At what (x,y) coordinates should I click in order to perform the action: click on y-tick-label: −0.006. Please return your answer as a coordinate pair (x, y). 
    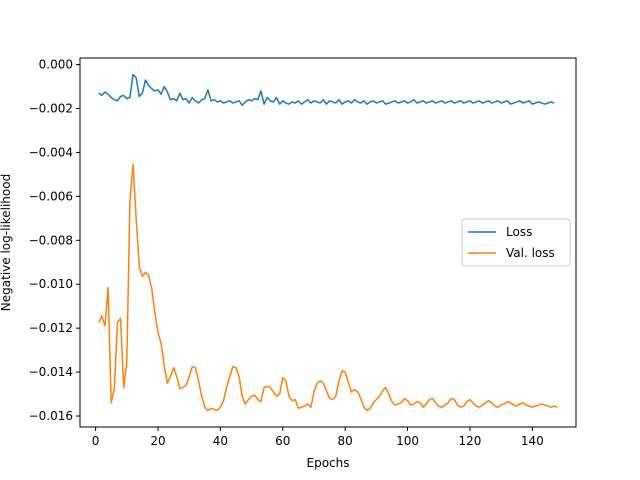
    Looking at the image, I should click on (51, 196).